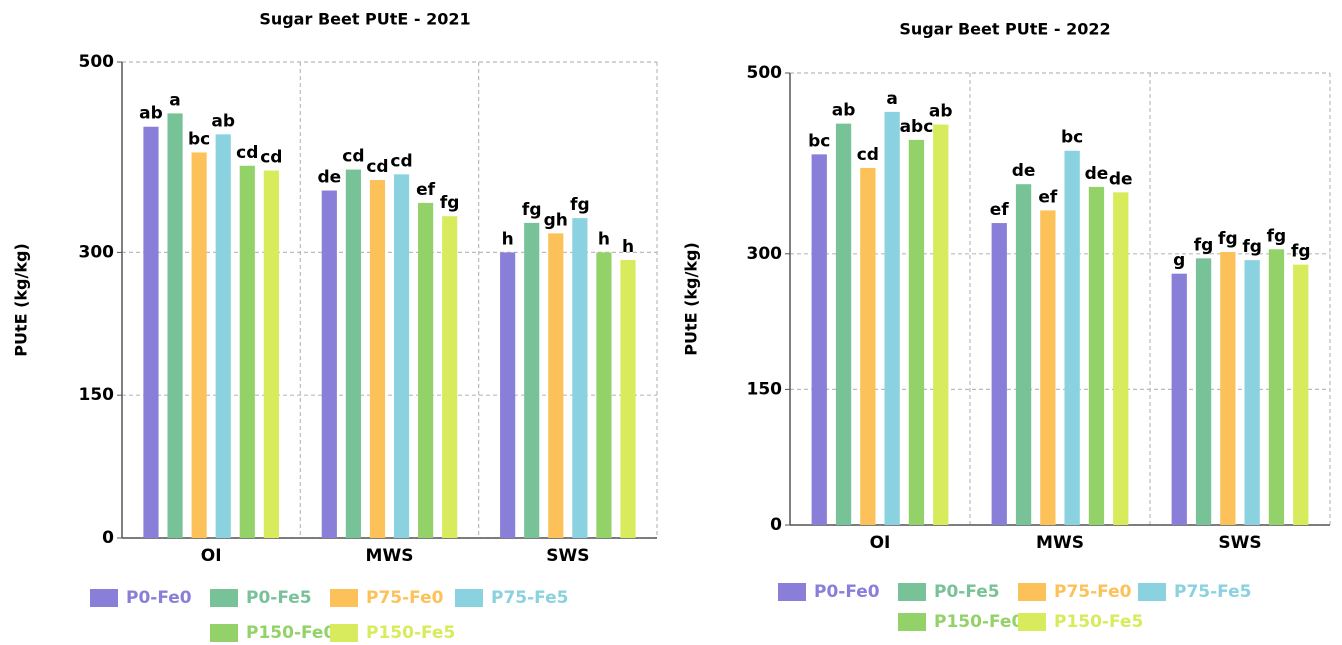 The height and width of the screenshot is (645, 1342). I want to click on chart-title: Sugar Beet PUtE - 2022, so click(1004, 29).